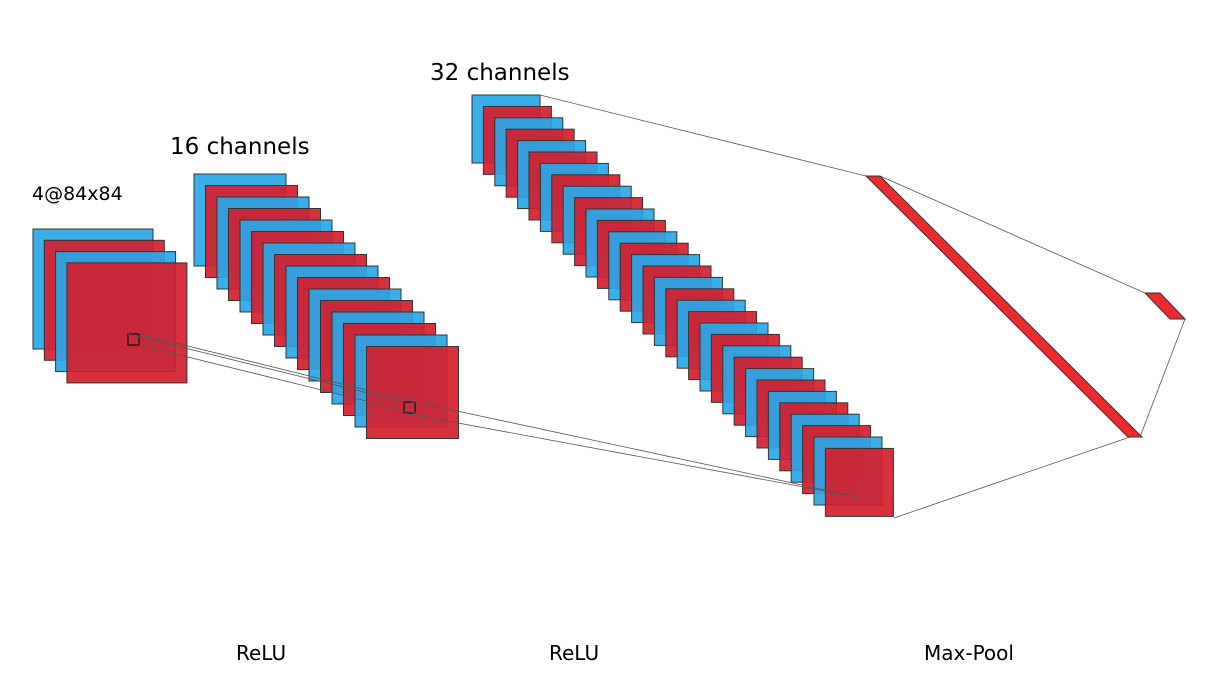 This screenshot has width=1219, height=692. What do you see at coordinates (409, 407) in the screenshot?
I see `conv1-kernel-square` at bounding box center [409, 407].